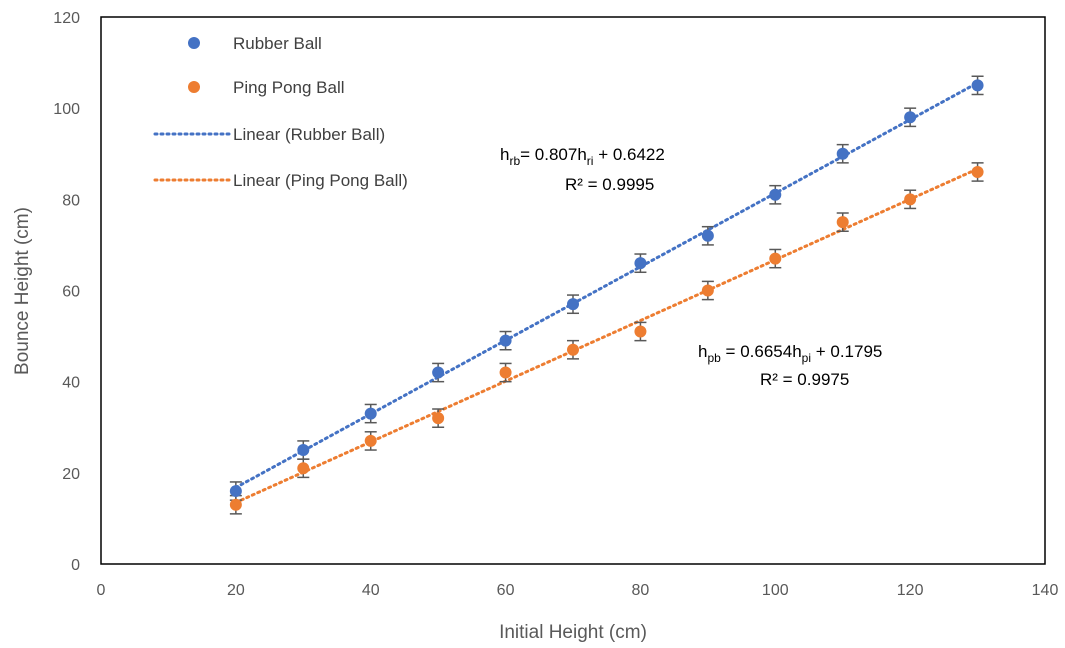  I want to click on y-tick-label: 80, so click(71, 200).